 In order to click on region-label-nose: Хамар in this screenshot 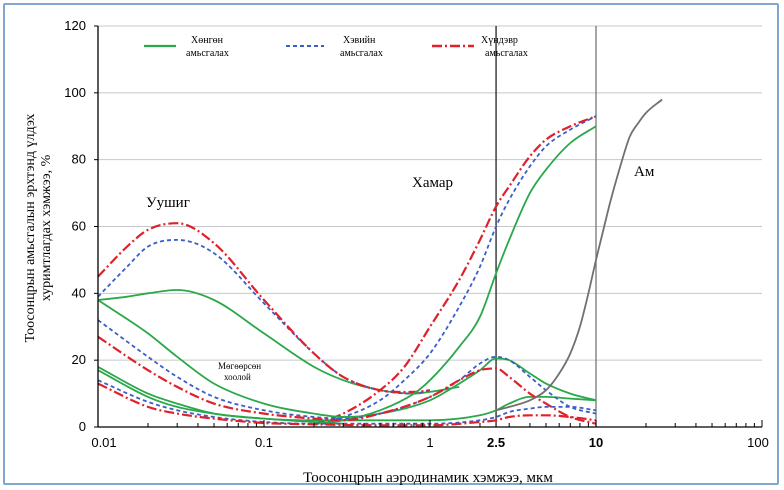, I will do `click(432, 183)`.